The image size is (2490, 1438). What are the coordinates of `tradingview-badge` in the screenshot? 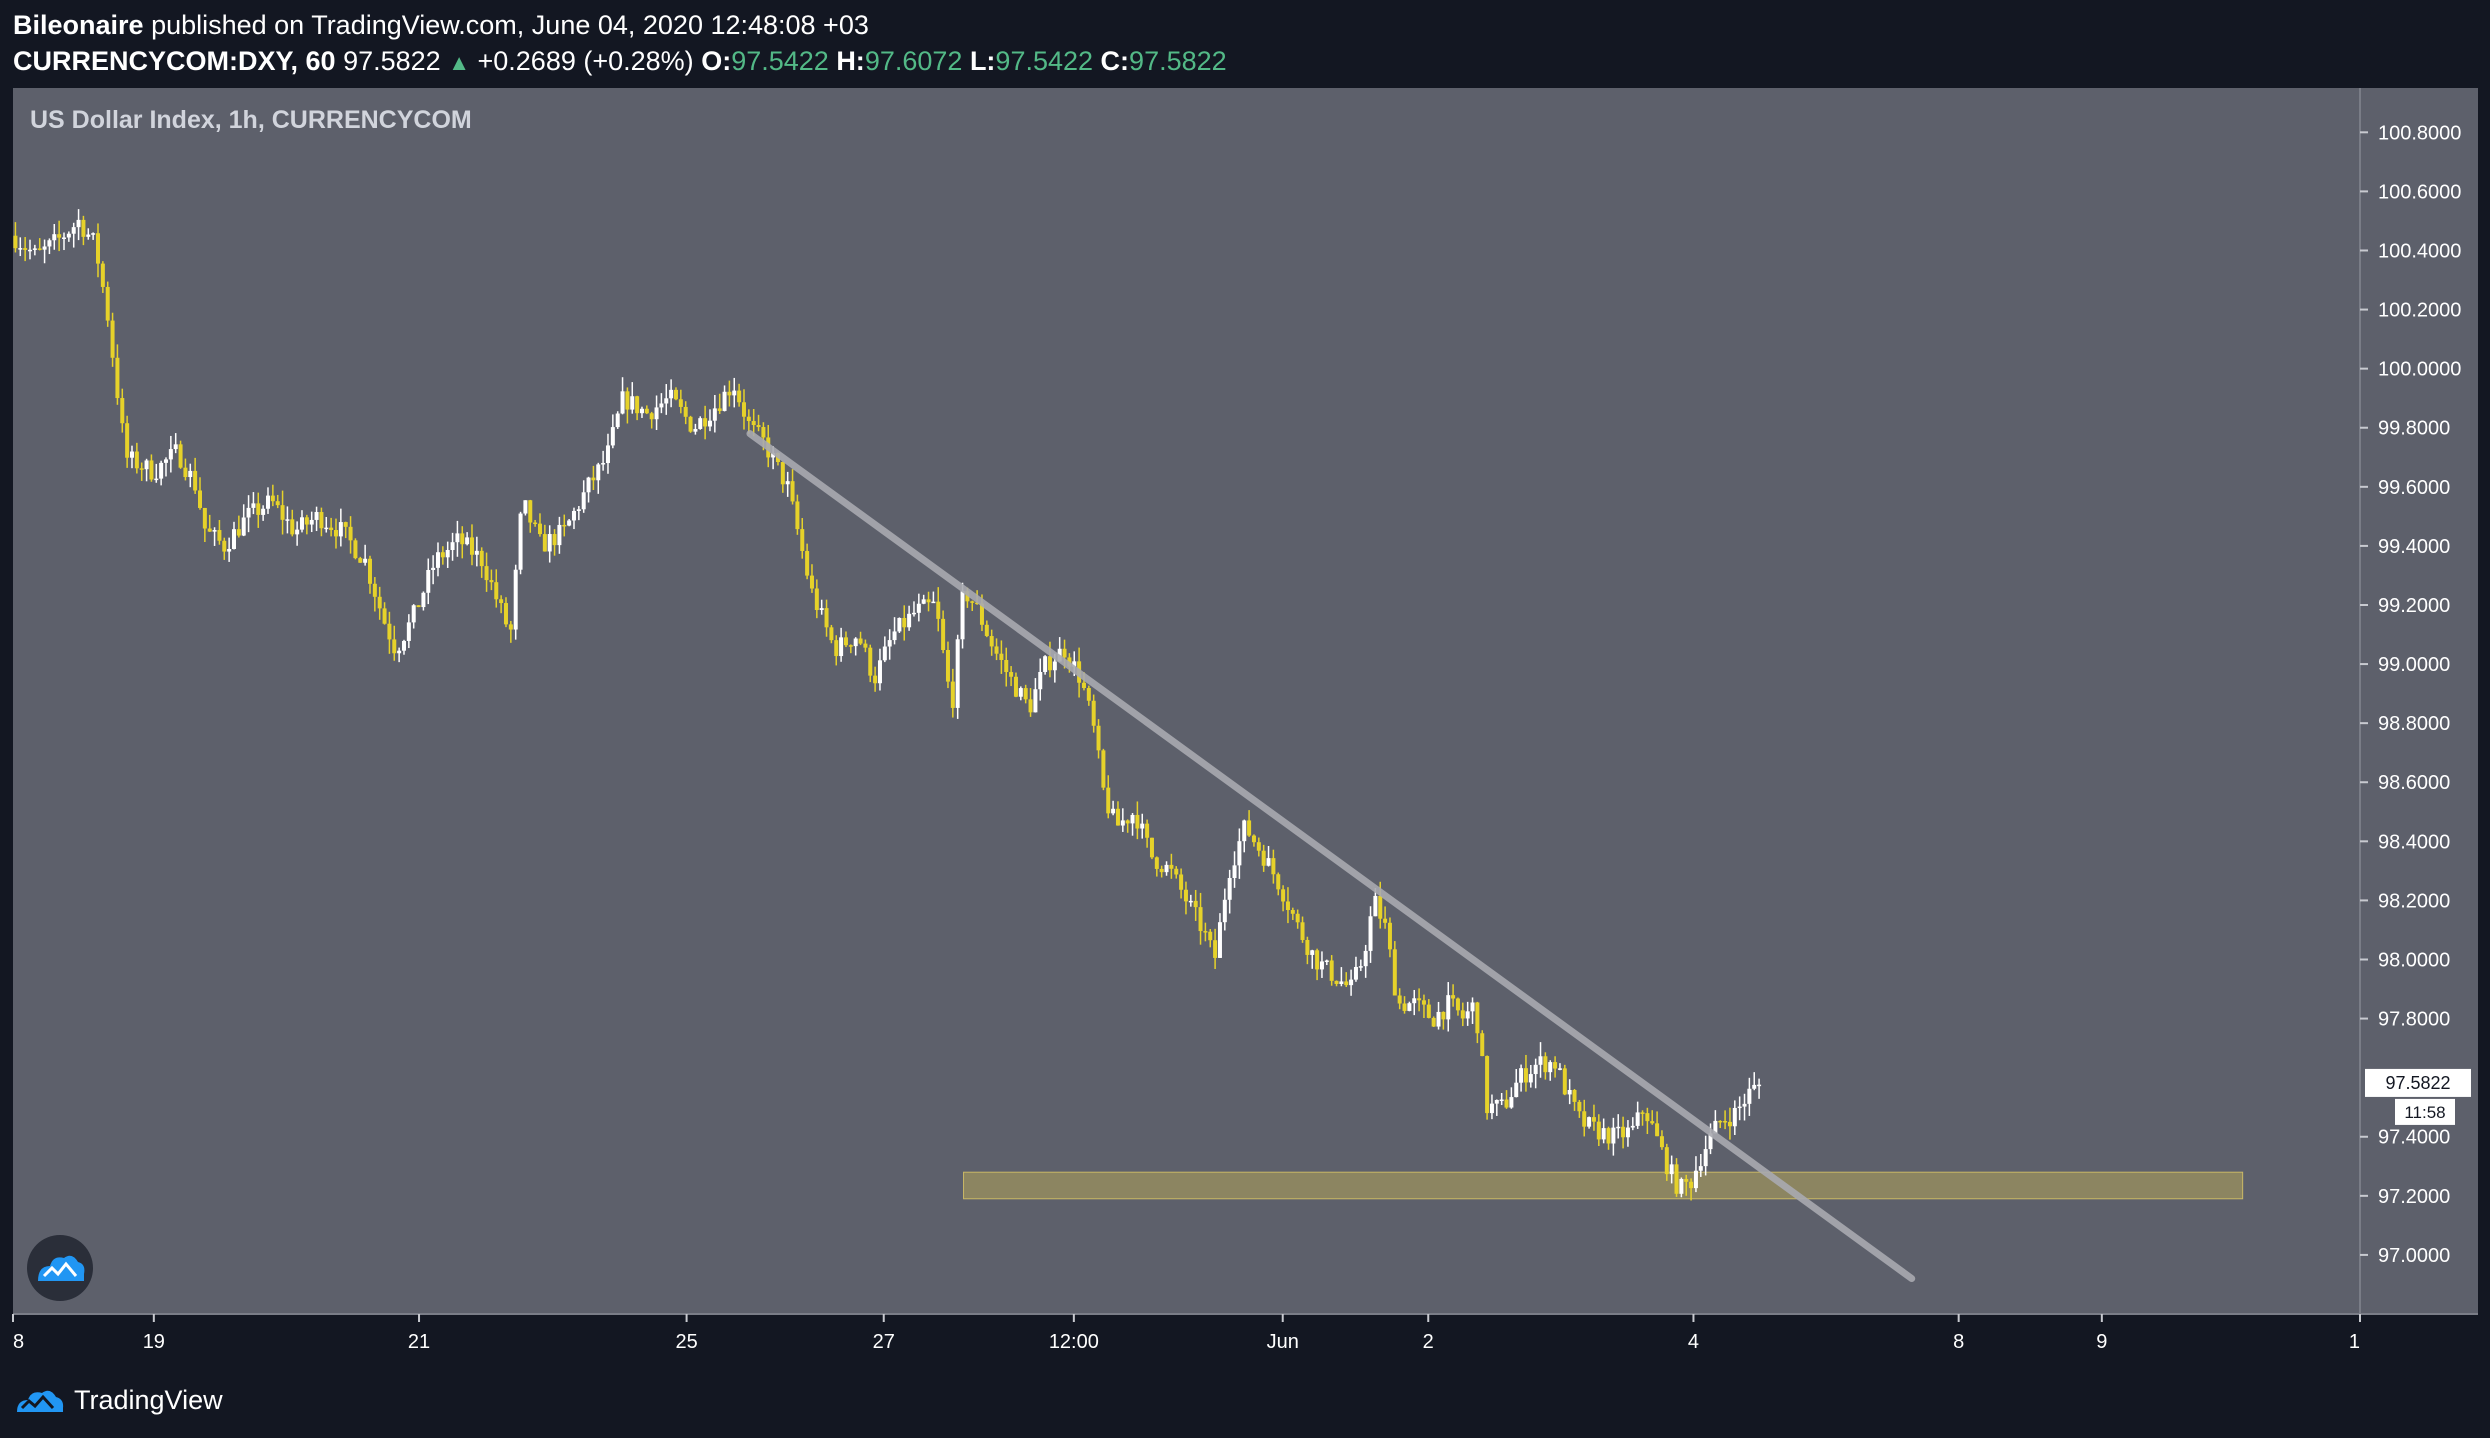 It's located at (60, 1268).